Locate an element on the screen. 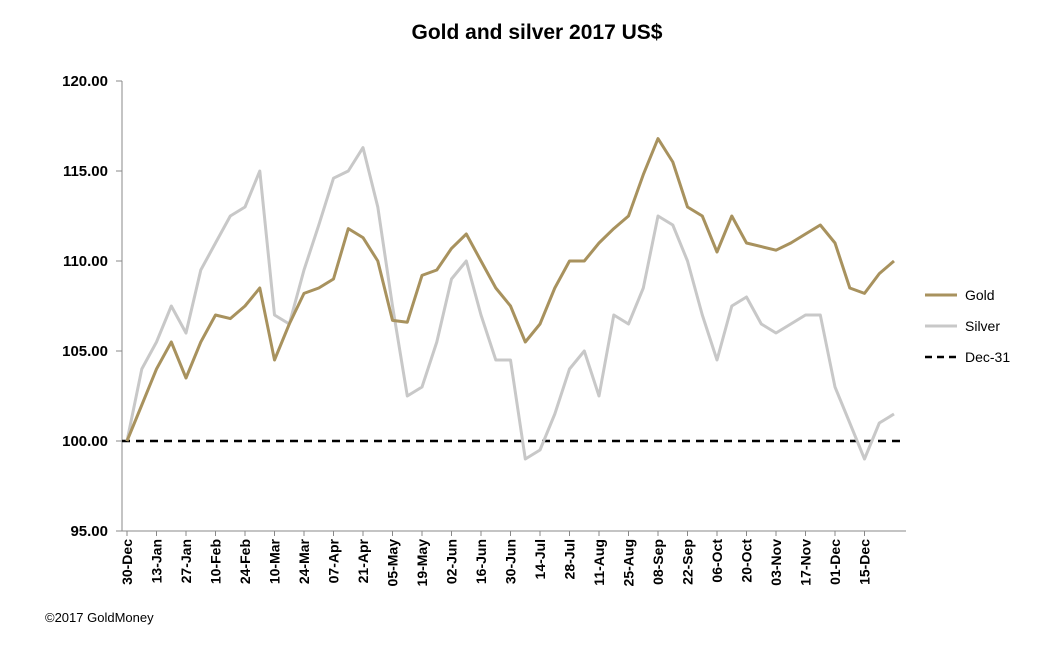 Image resolution: width=1045 pixels, height=657 pixels. x-tick-label: 28-Jul is located at coordinates (570, 559).